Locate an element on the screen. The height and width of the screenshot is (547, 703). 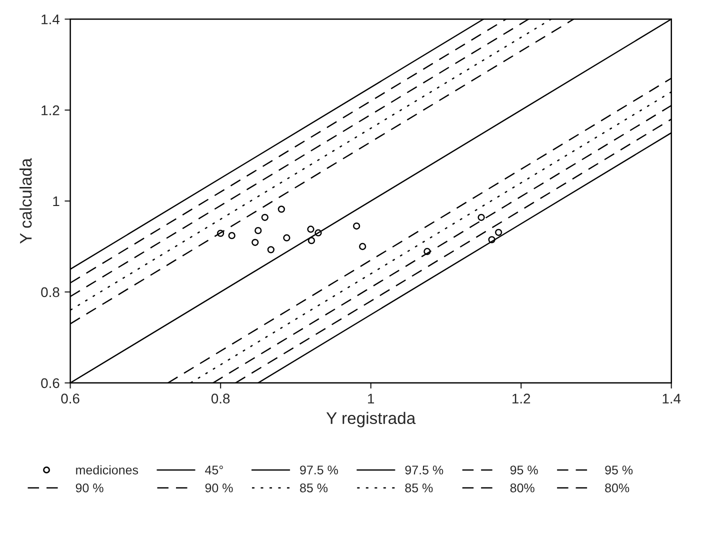
y-tick-label: 1.2 is located at coordinates (51, 110).